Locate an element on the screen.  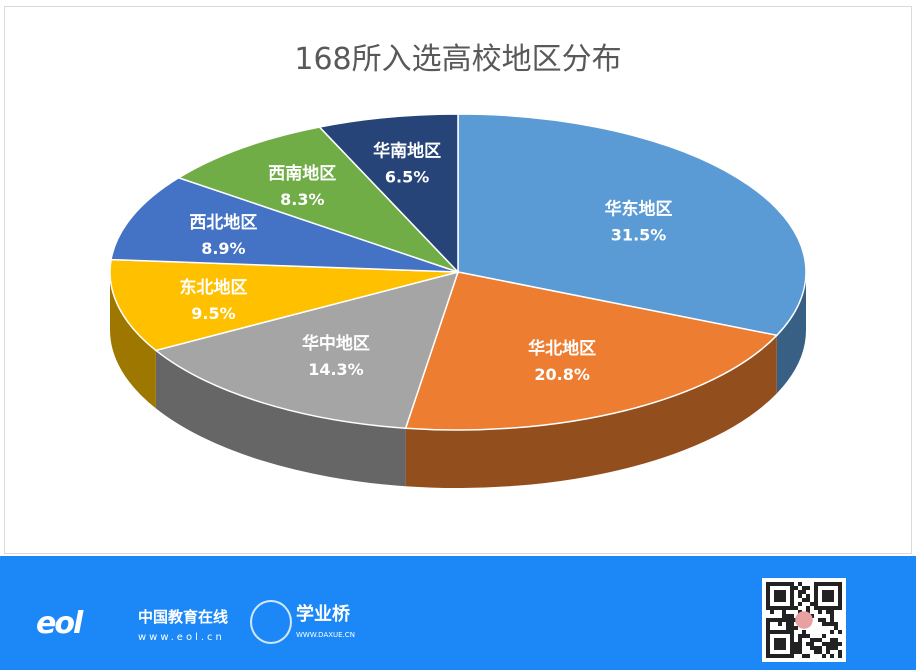
slice-label: 华东地区 is located at coordinates (639, 208).